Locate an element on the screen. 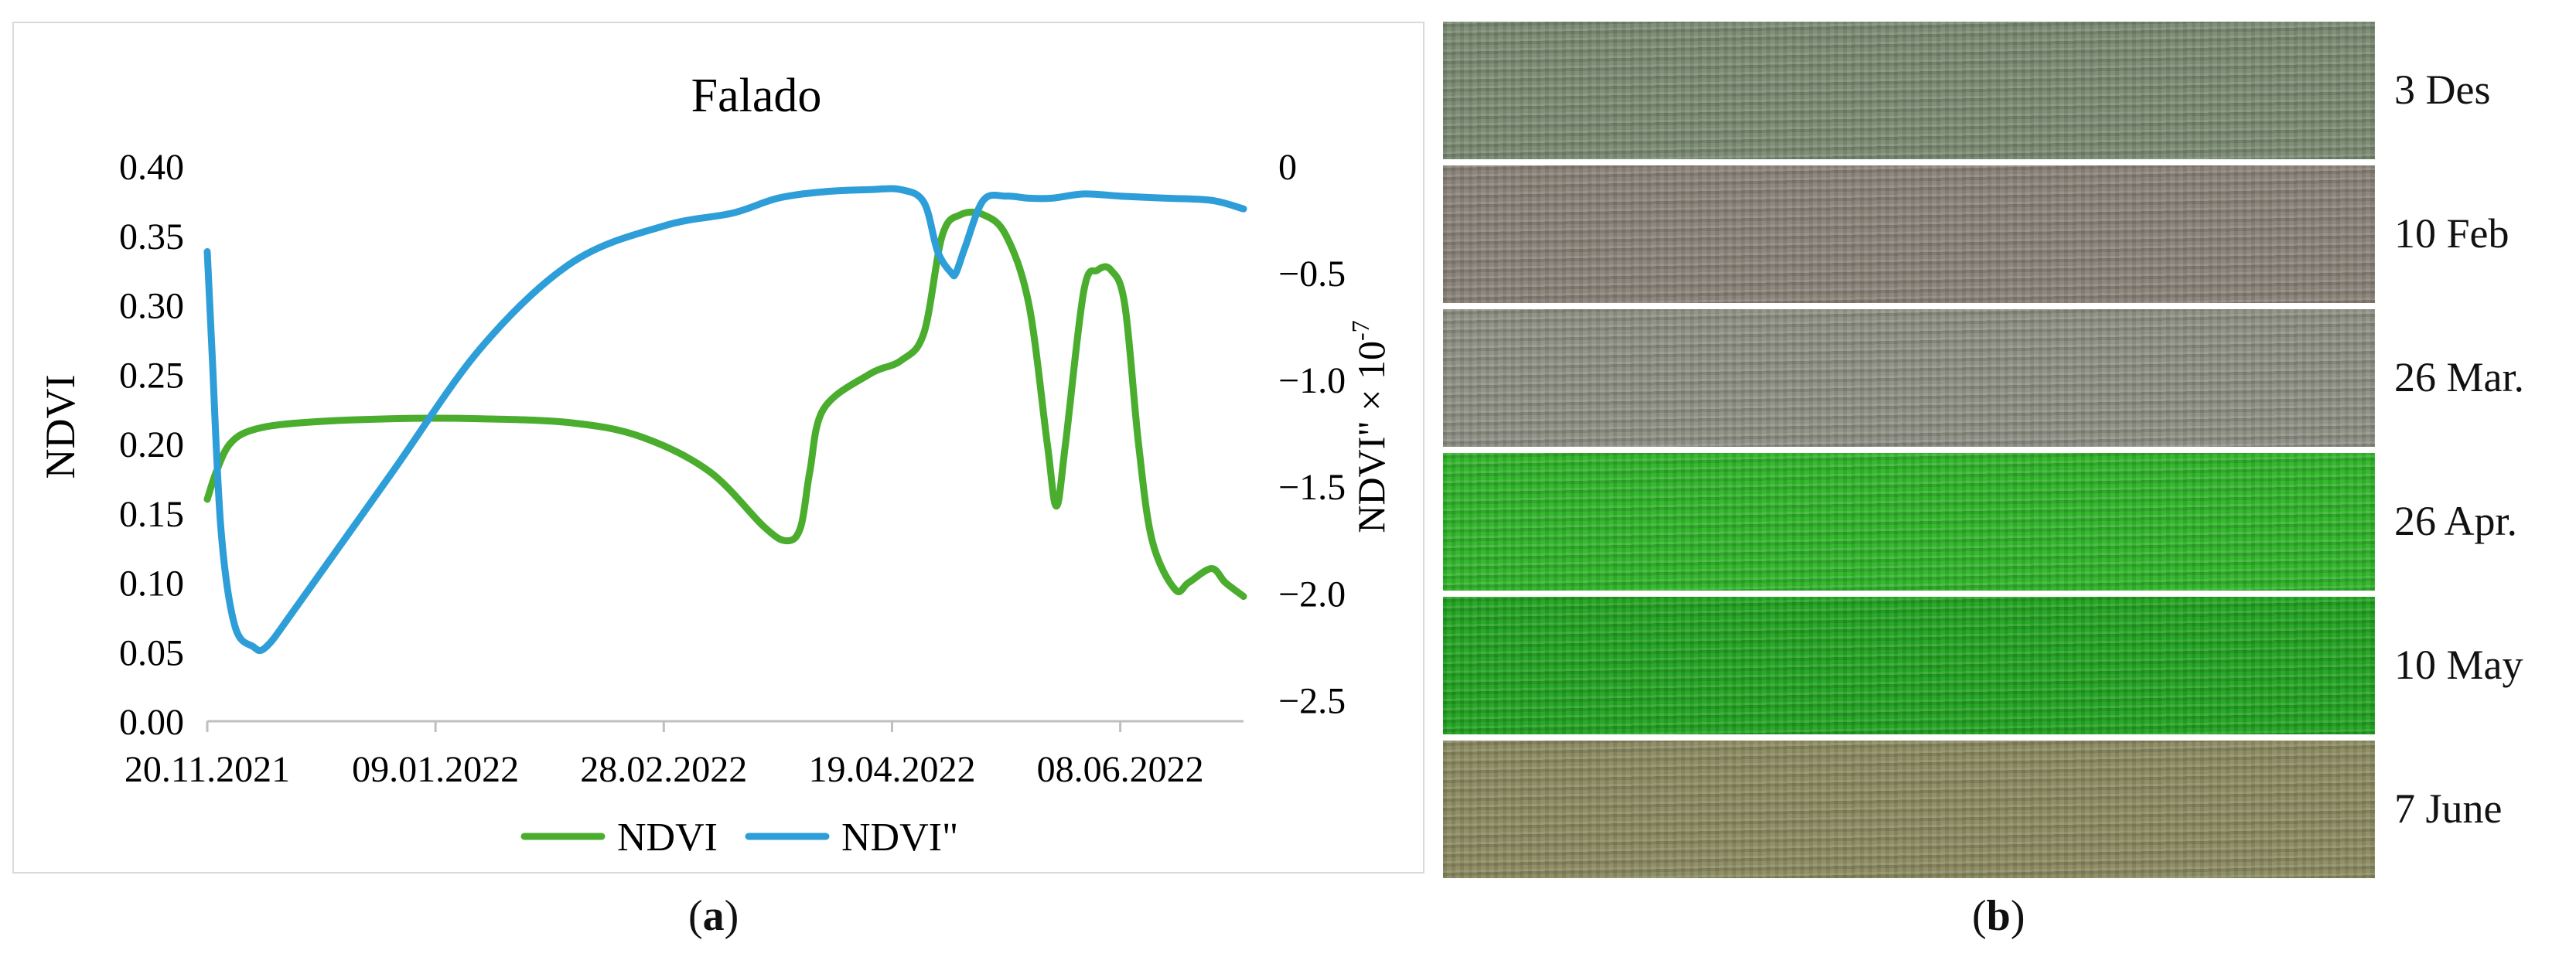  caption-a-close: ) is located at coordinates (731, 916).